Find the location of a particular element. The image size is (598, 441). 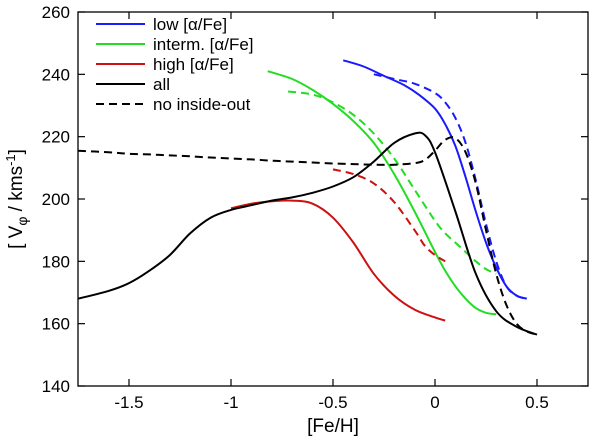

series-line-high is located at coordinates (338, 260).